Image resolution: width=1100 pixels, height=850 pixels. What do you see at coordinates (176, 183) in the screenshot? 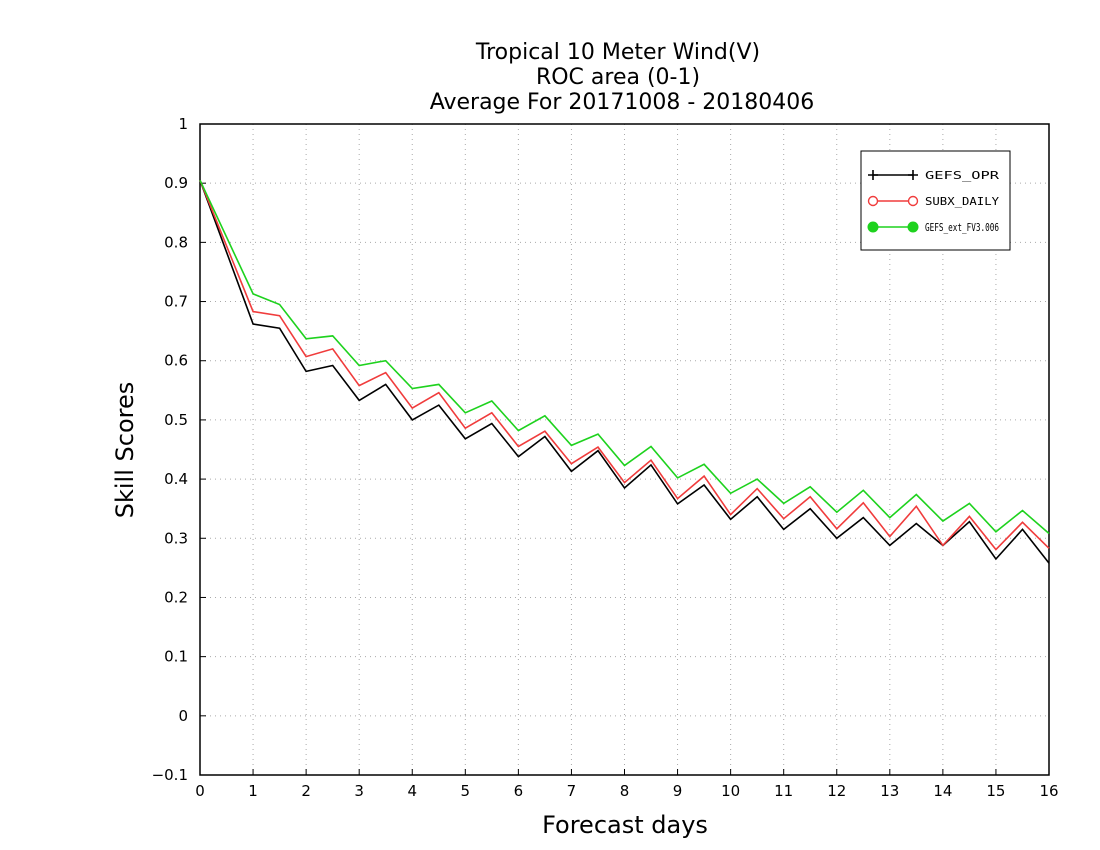
I see `y-tick-label: 0.9` at bounding box center [176, 183].